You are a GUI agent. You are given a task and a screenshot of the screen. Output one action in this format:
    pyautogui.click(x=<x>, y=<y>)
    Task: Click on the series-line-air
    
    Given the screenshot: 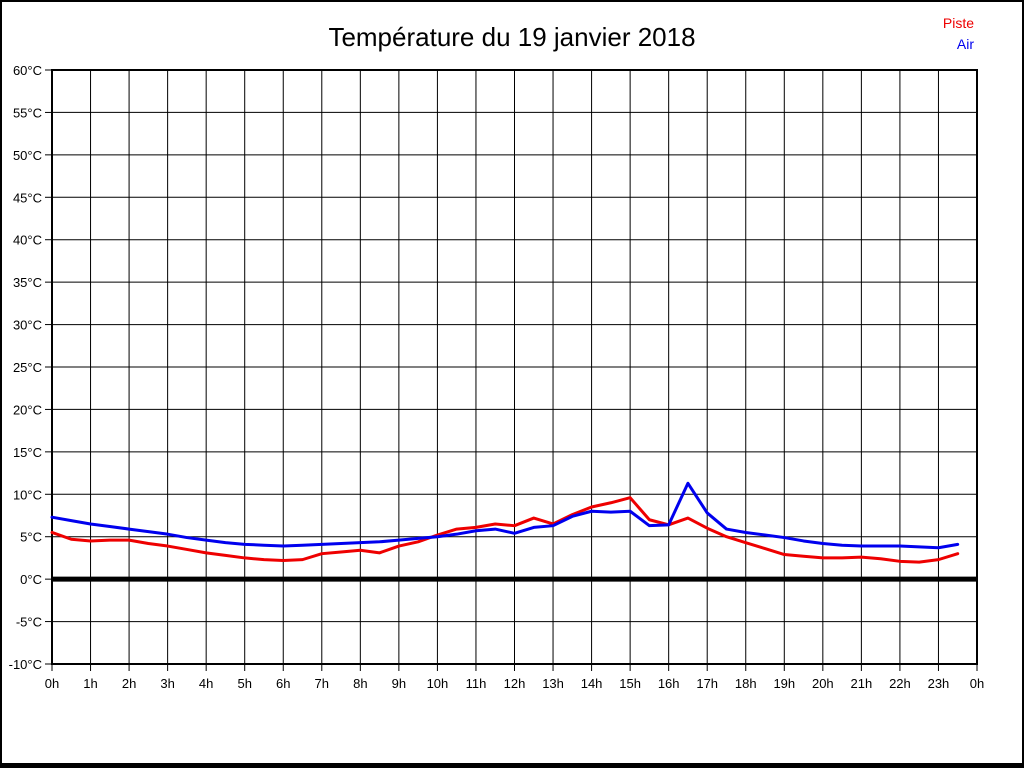 What is the action you would take?
    pyautogui.click(x=505, y=515)
    